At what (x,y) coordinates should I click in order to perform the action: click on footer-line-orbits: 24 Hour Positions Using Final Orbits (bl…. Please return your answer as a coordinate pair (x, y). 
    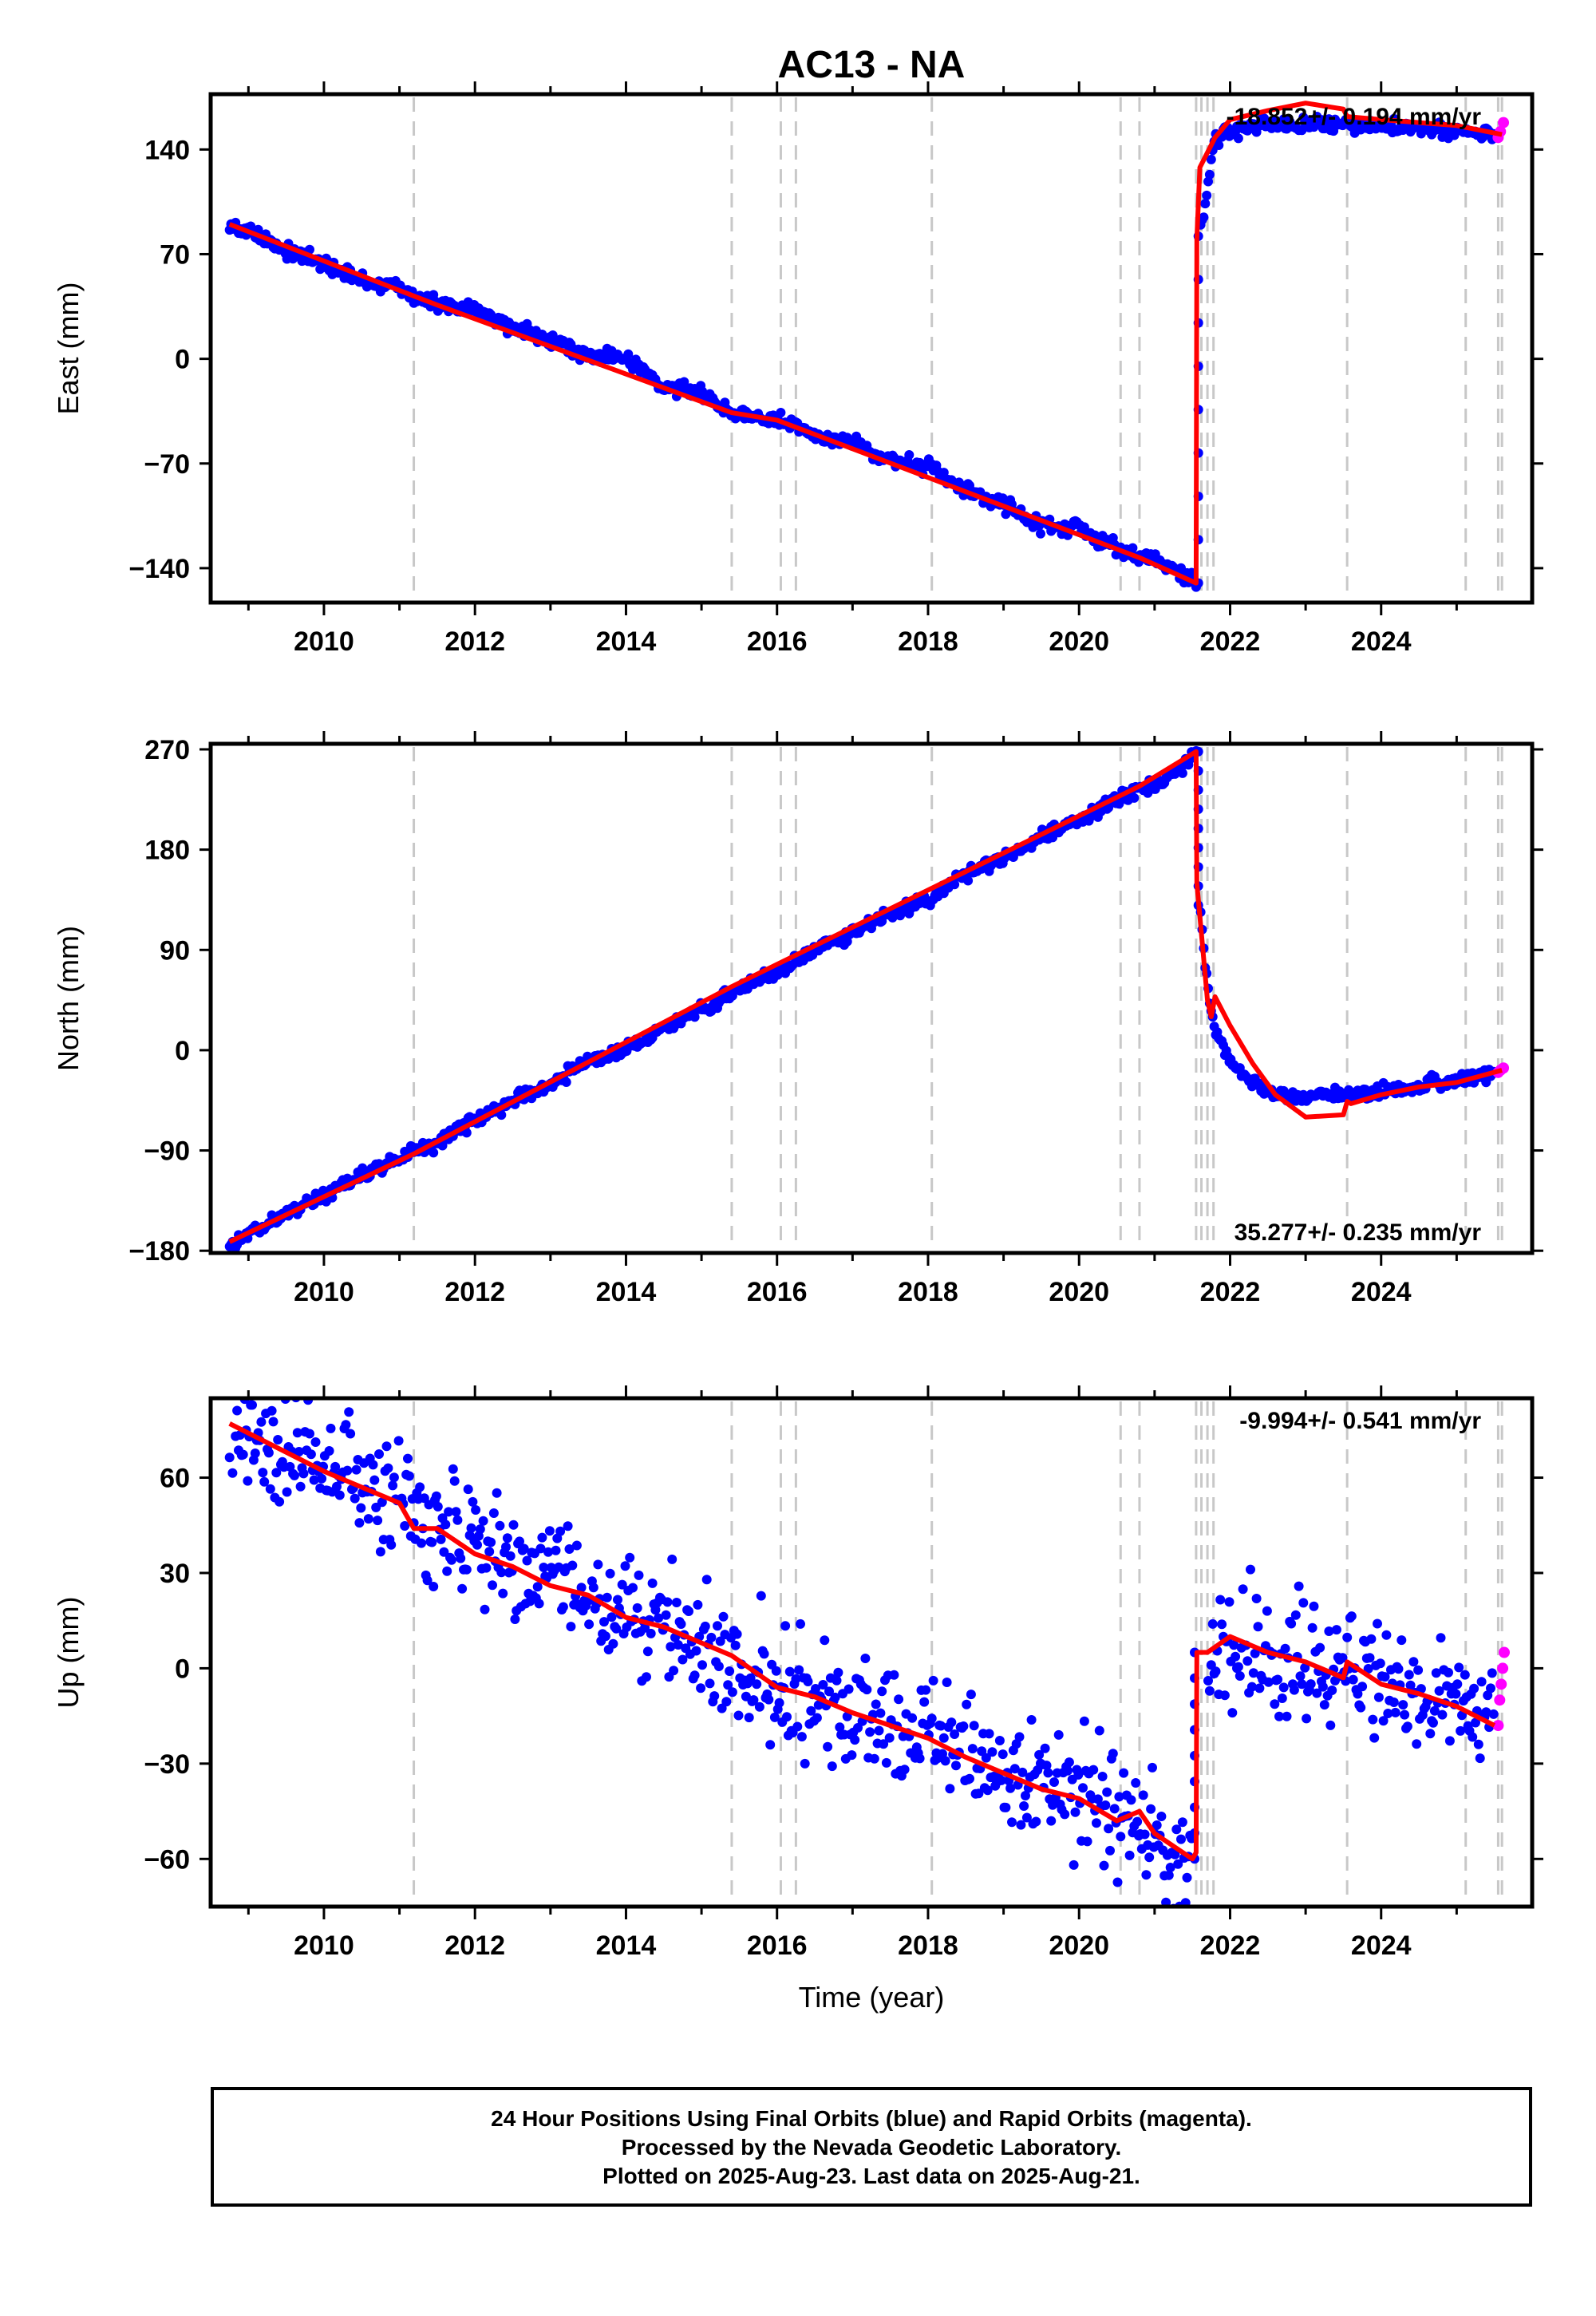
    Looking at the image, I should click on (871, 2118).